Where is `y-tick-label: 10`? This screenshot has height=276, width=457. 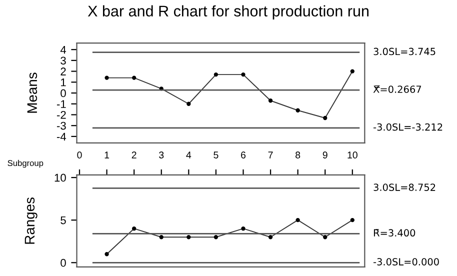 y-tick-label: 10 is located at coordinates (60, 178).